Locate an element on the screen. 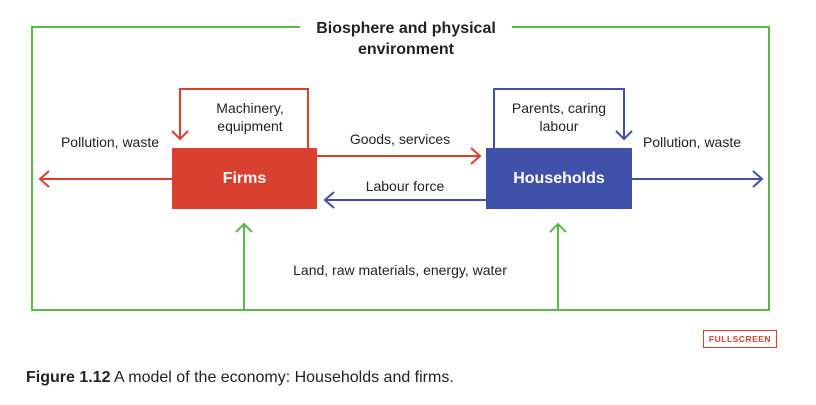 The height and width of the screenshot is (405, 816). pollution-right-label: Pollution, waste is located at coordinates (692, 142).